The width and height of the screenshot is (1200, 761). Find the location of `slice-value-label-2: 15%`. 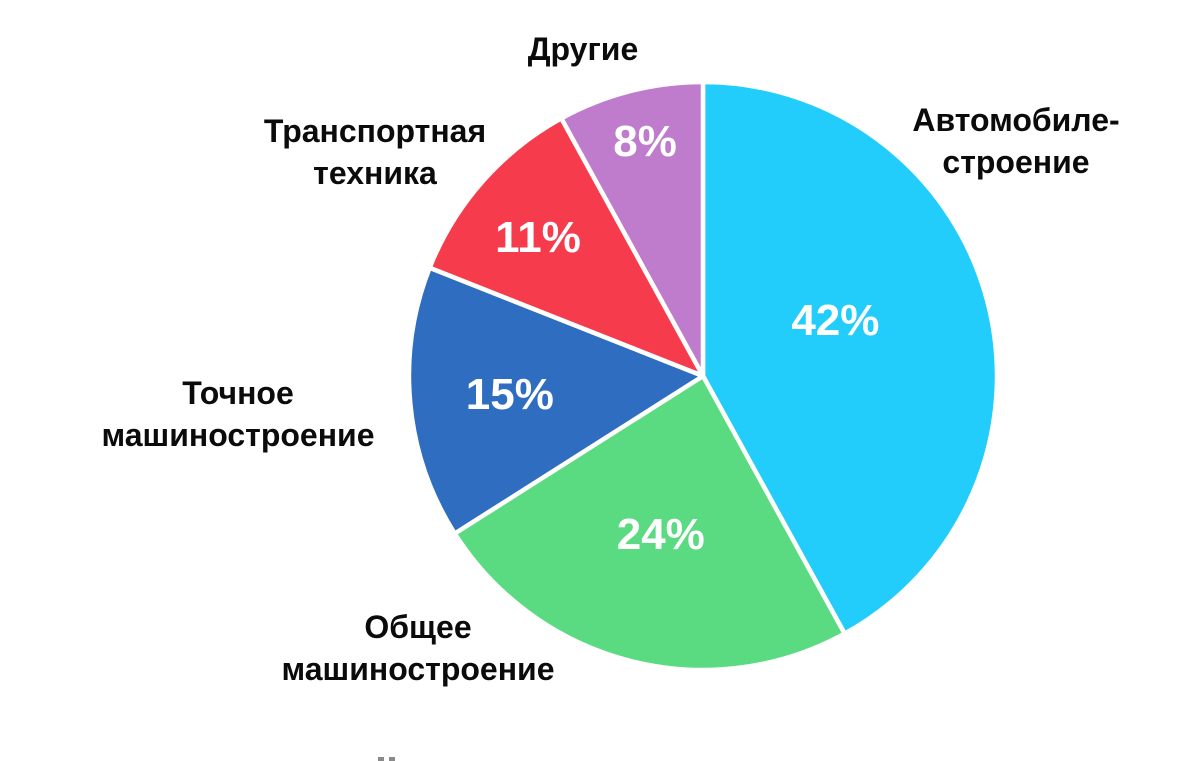

slice-value-label-2: 15% is located at coordinates (509, 395).